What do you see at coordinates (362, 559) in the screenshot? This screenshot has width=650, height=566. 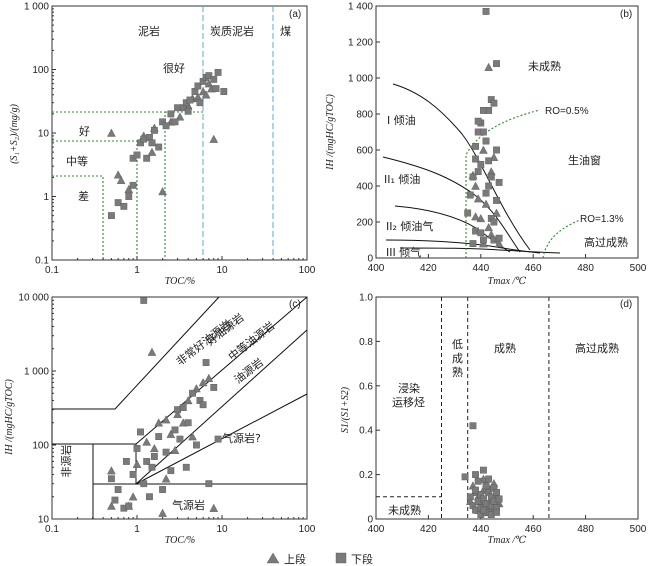 I see `legend-lower-label: 下段` at bounding box center [362, 559].